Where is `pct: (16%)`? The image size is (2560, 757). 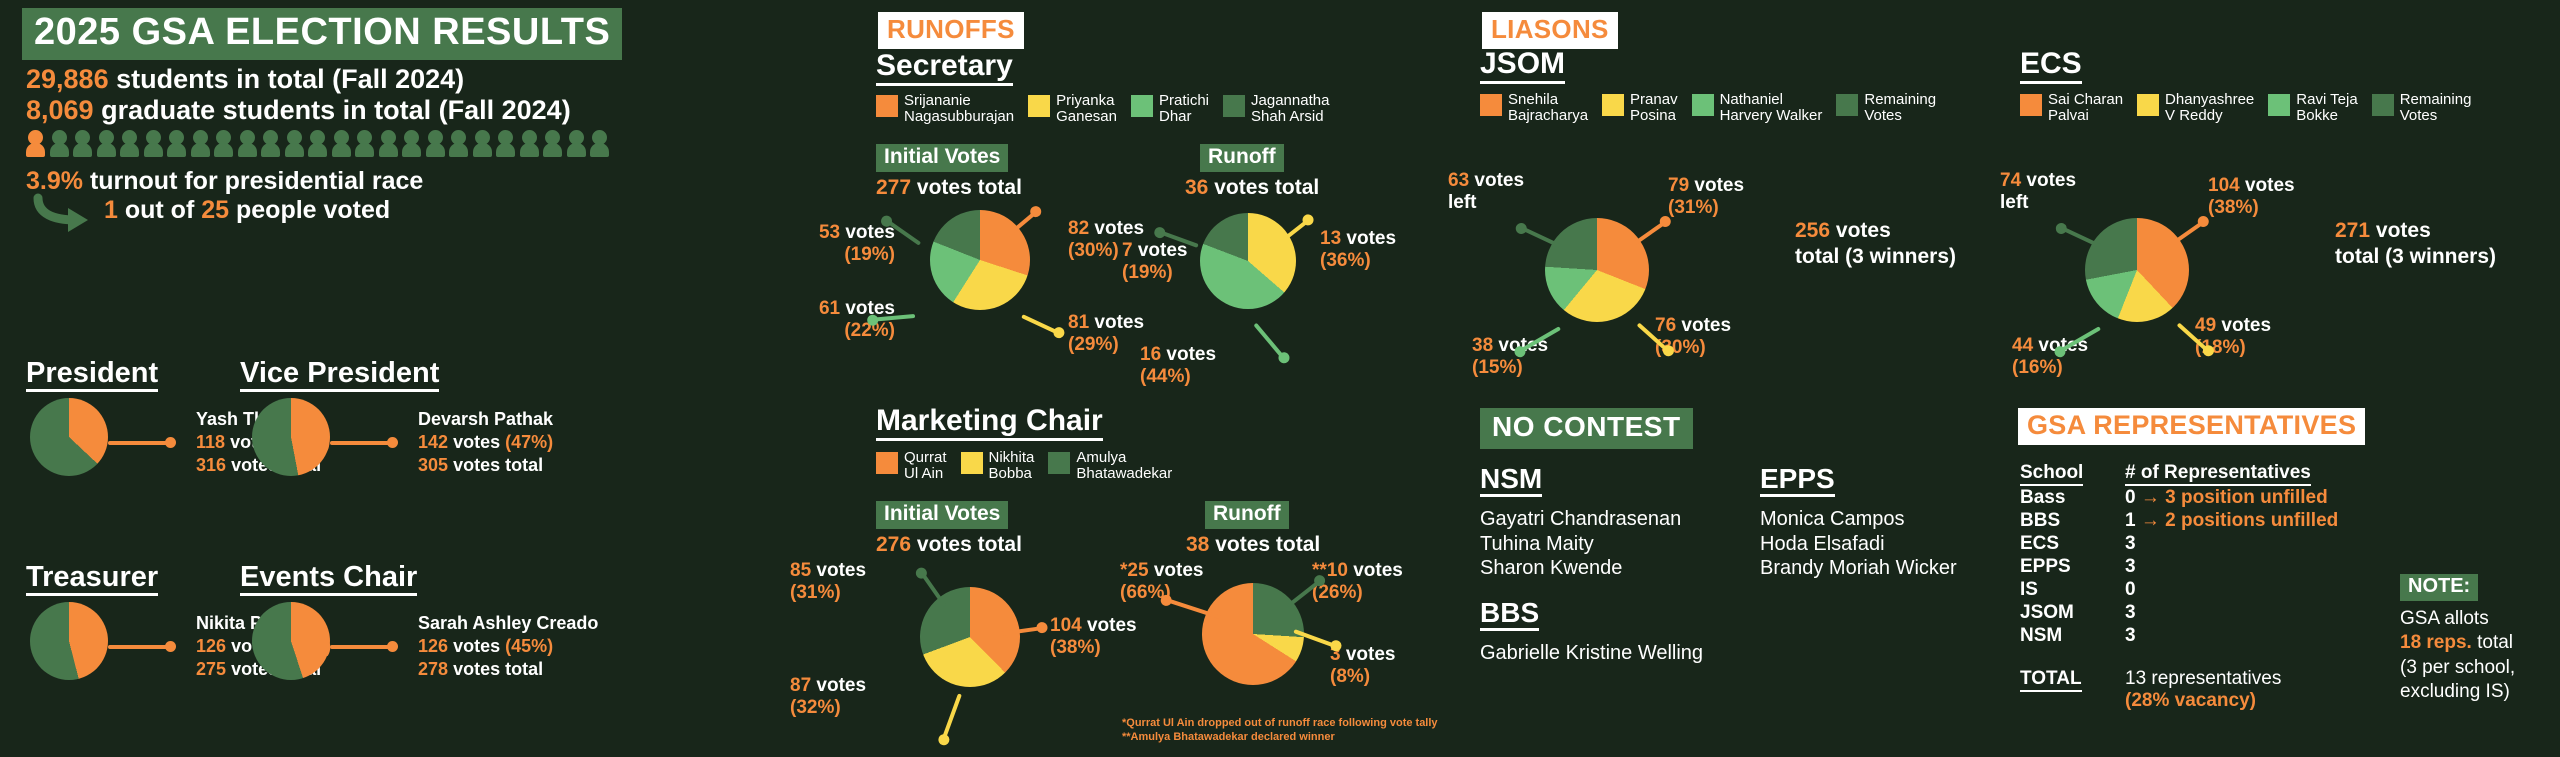
pct: (16%) is located at coordinates (2037, 367).